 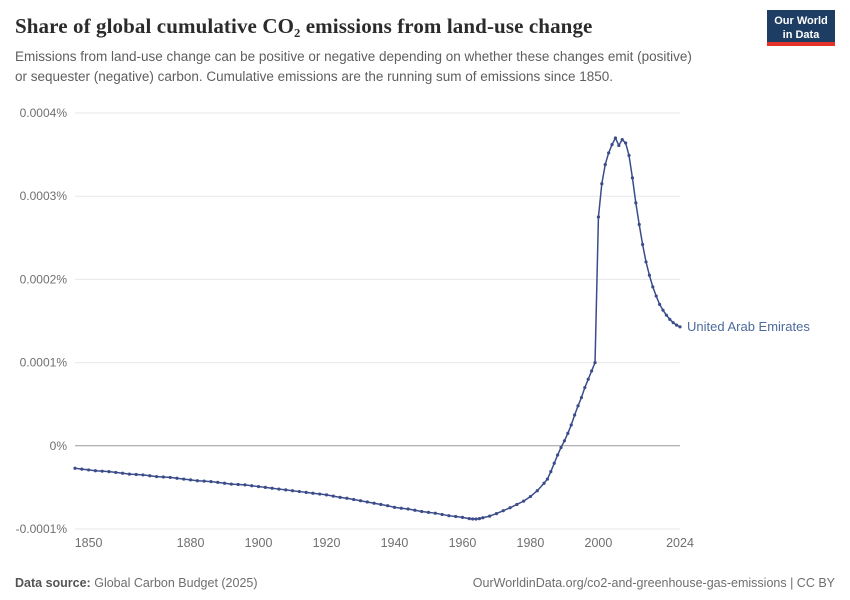 I want to click on y-axis-tick-label: 0.0003%, so click(x=44, y=196).